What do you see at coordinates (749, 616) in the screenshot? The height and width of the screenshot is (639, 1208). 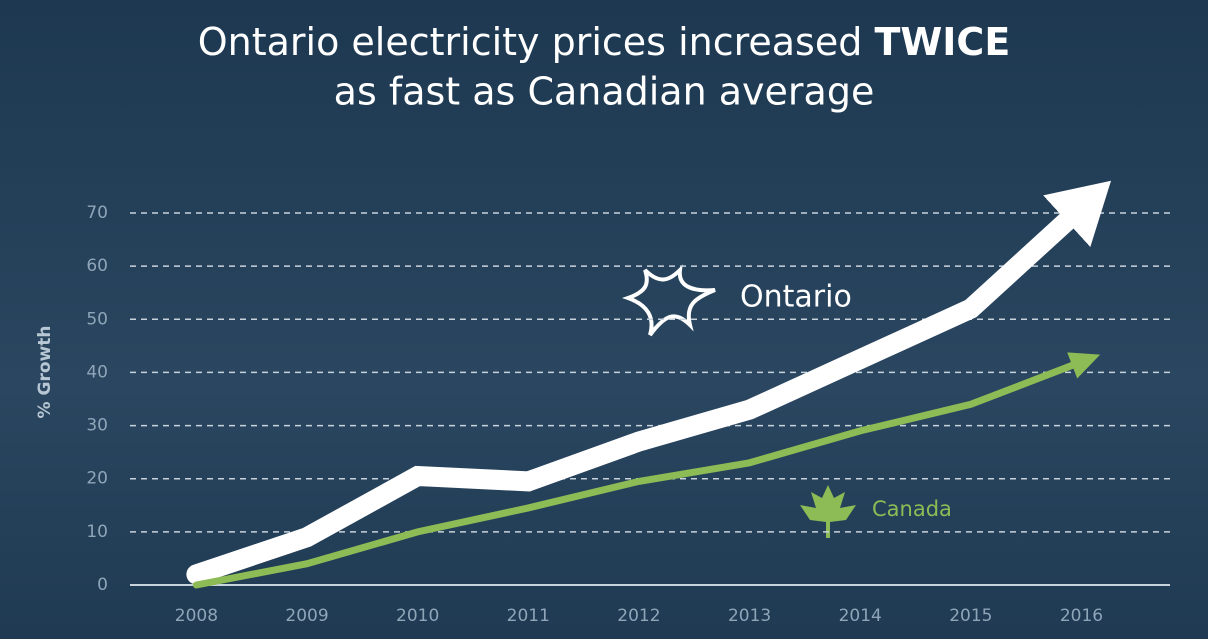 I see `x-tick-label: 2013` at bounding box center [749, 616].